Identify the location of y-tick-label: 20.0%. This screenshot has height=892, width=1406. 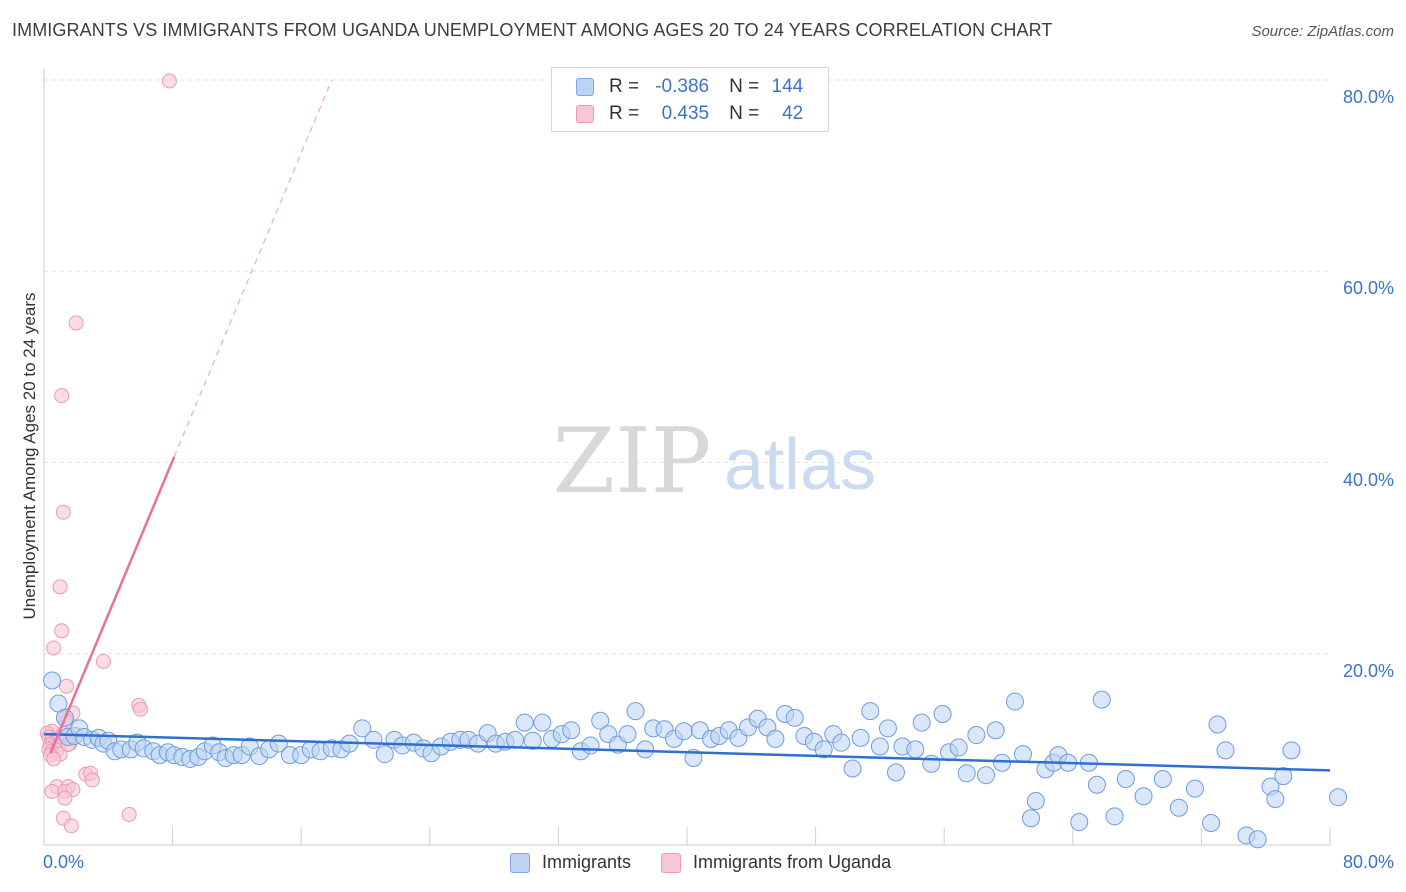
(1368, 670).